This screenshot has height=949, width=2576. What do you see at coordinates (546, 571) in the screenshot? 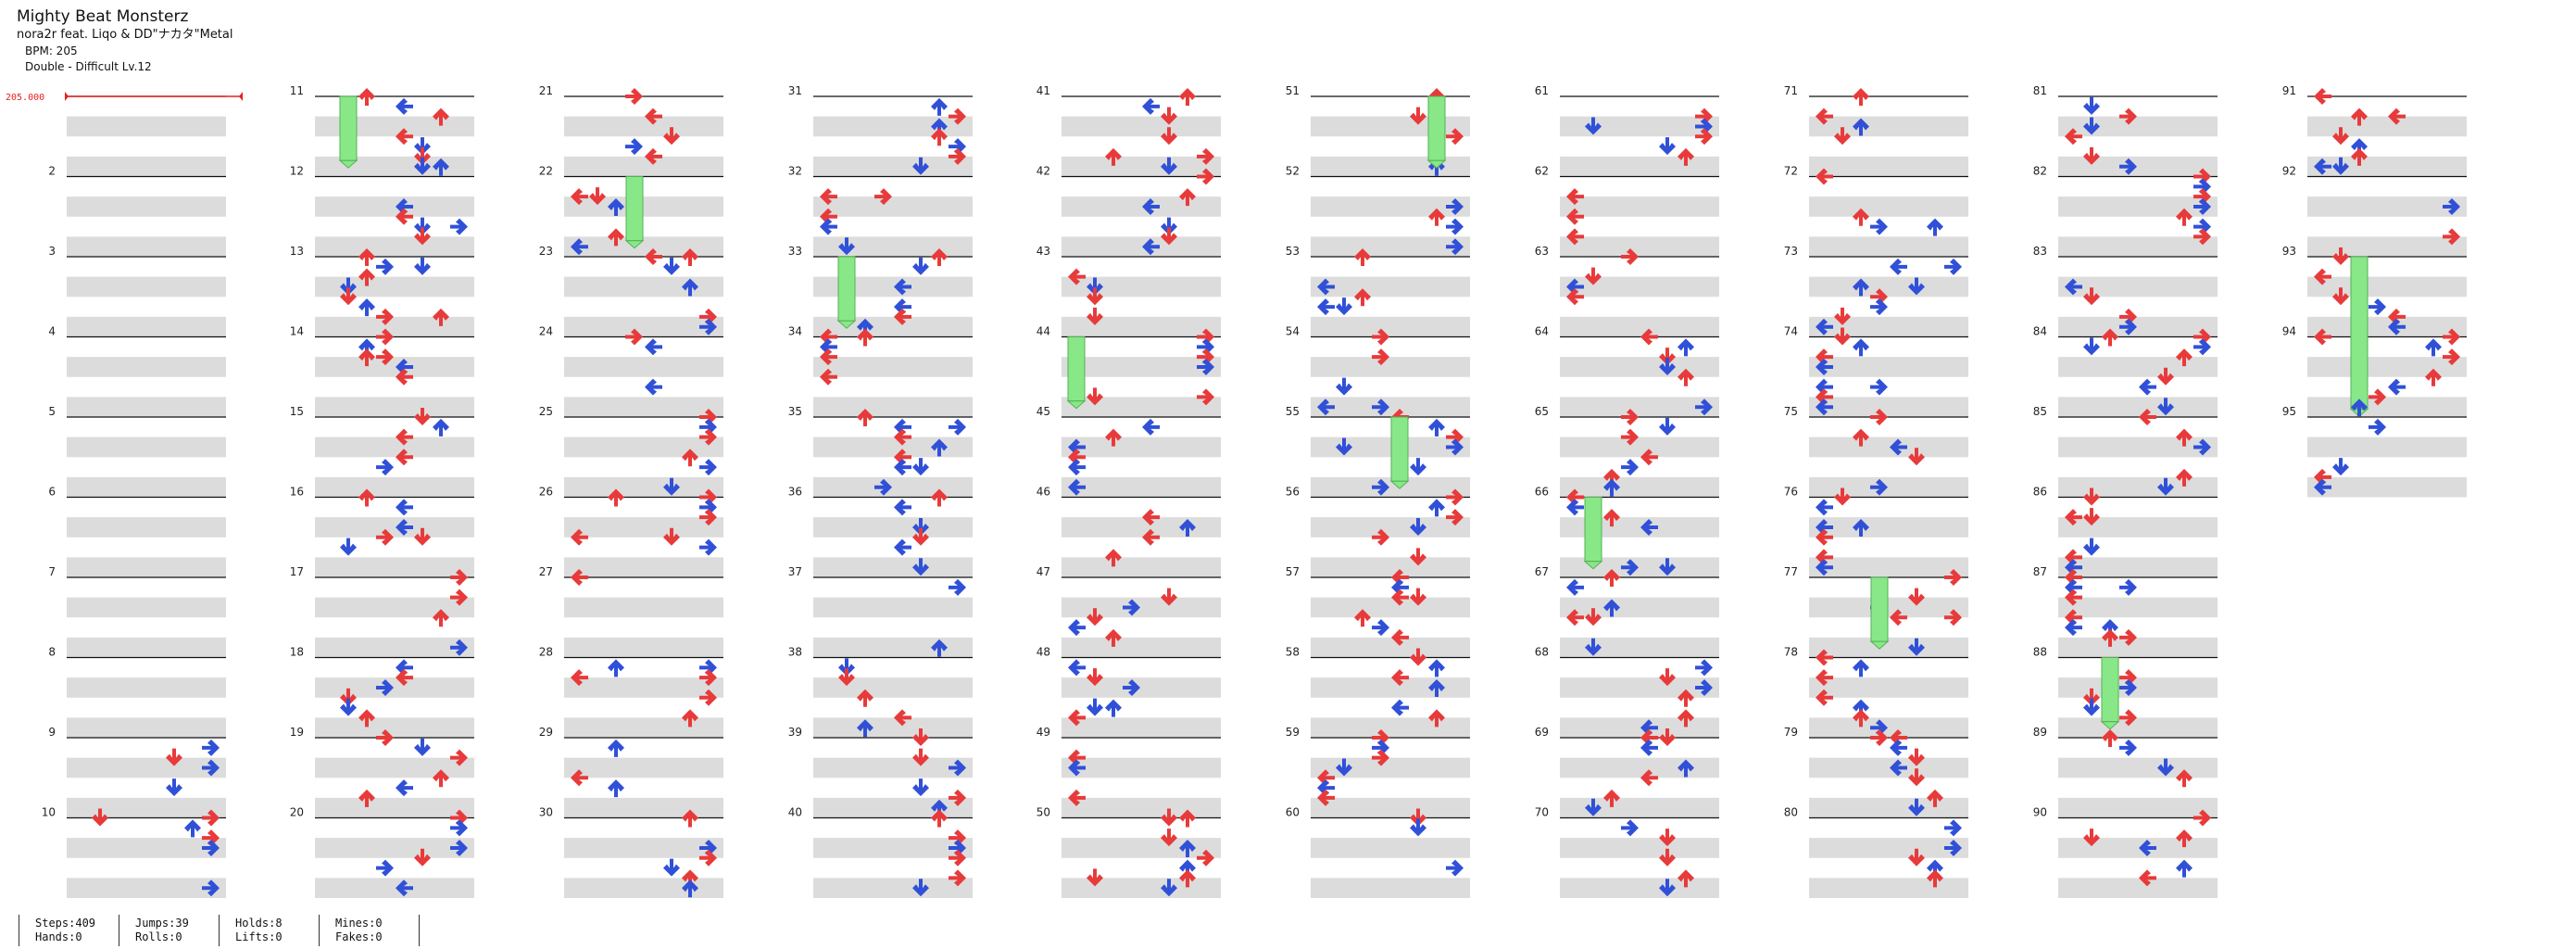
I see `measure-number: 27` at bounding box center [546, 571].